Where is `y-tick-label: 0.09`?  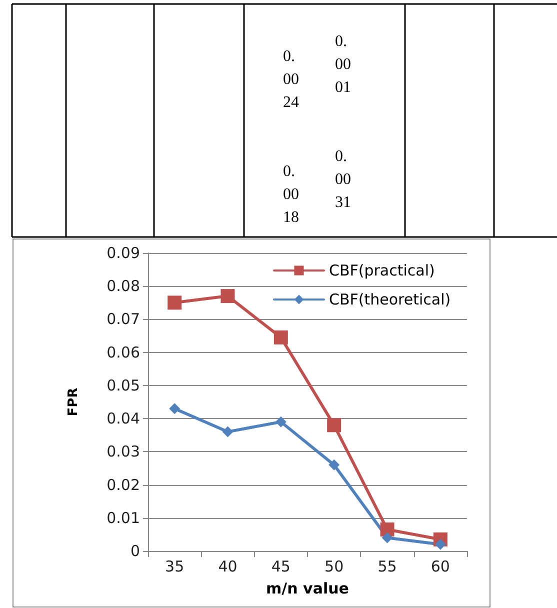 y-tick-label: 0.09 is located at coordinates (123, 253).